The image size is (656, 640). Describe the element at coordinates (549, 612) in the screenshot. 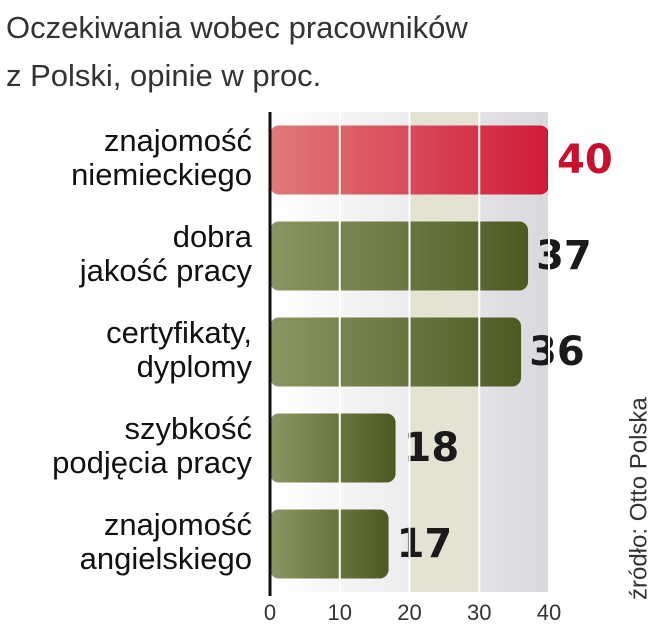

I see `x-tick-label: 40` at that location.